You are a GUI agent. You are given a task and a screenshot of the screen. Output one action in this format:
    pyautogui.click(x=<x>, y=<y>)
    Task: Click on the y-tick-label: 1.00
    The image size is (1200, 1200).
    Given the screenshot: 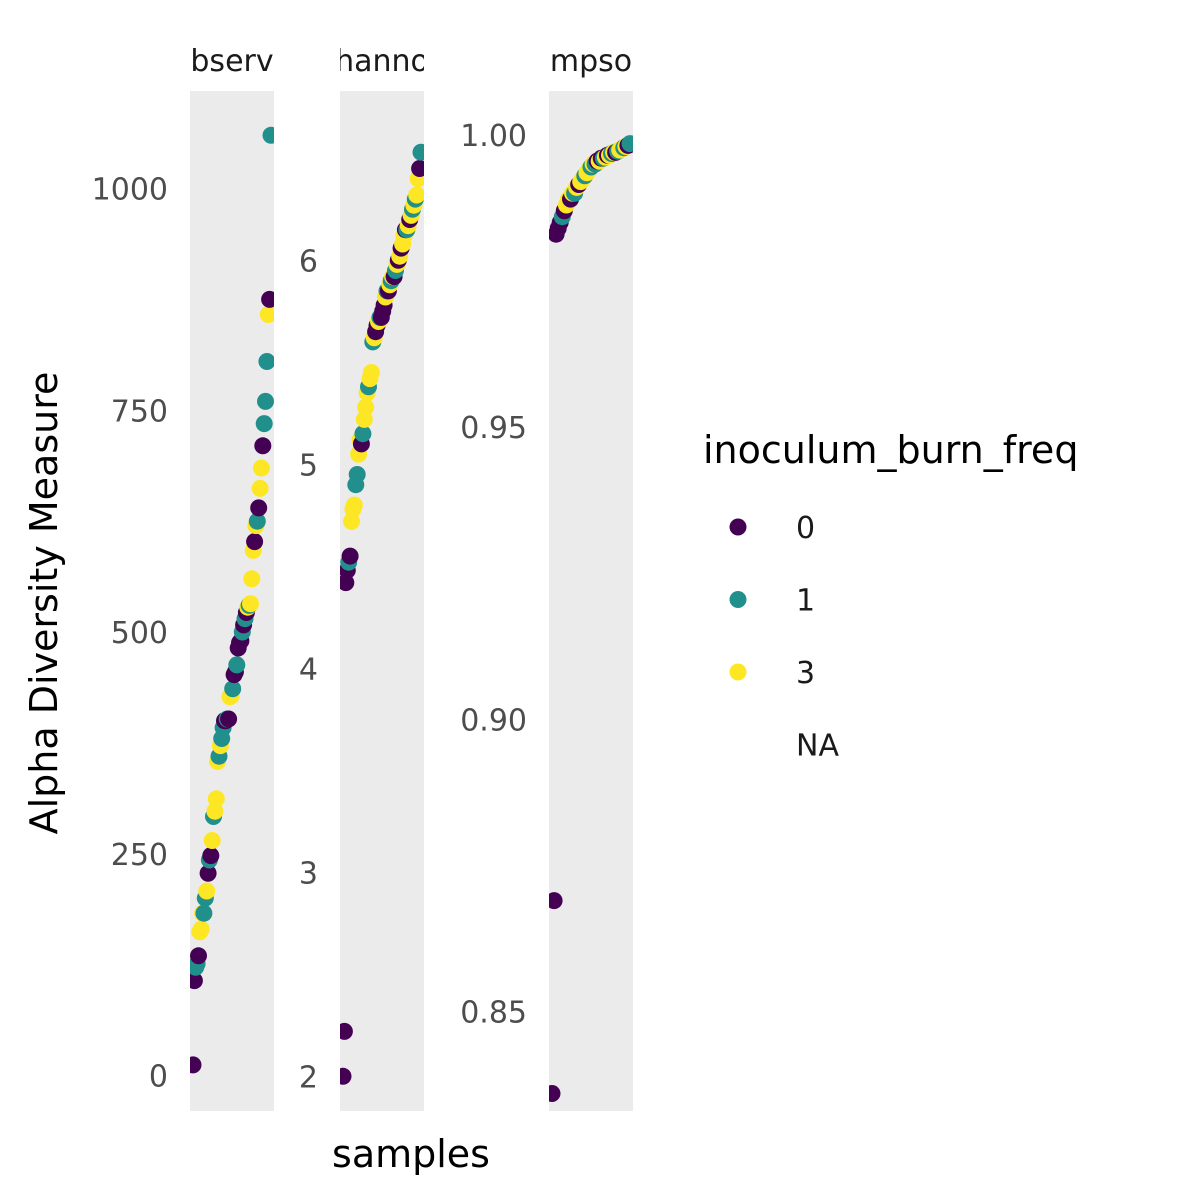 What is the action you would take?
    pyautogui.click(x=493, y=136)
    